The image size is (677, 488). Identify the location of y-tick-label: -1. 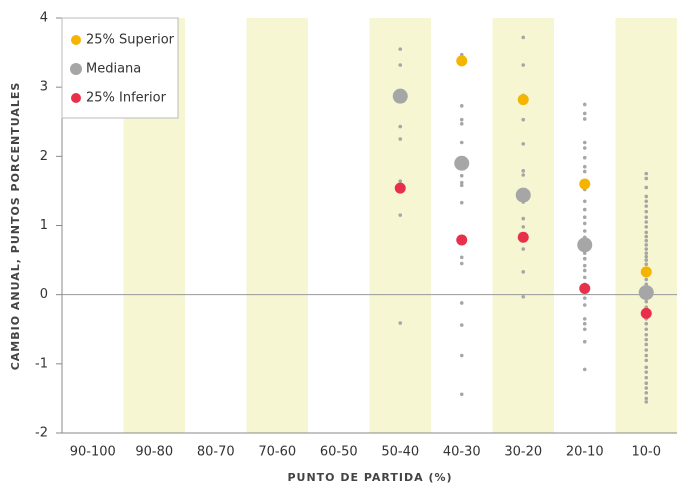
(41, 363).